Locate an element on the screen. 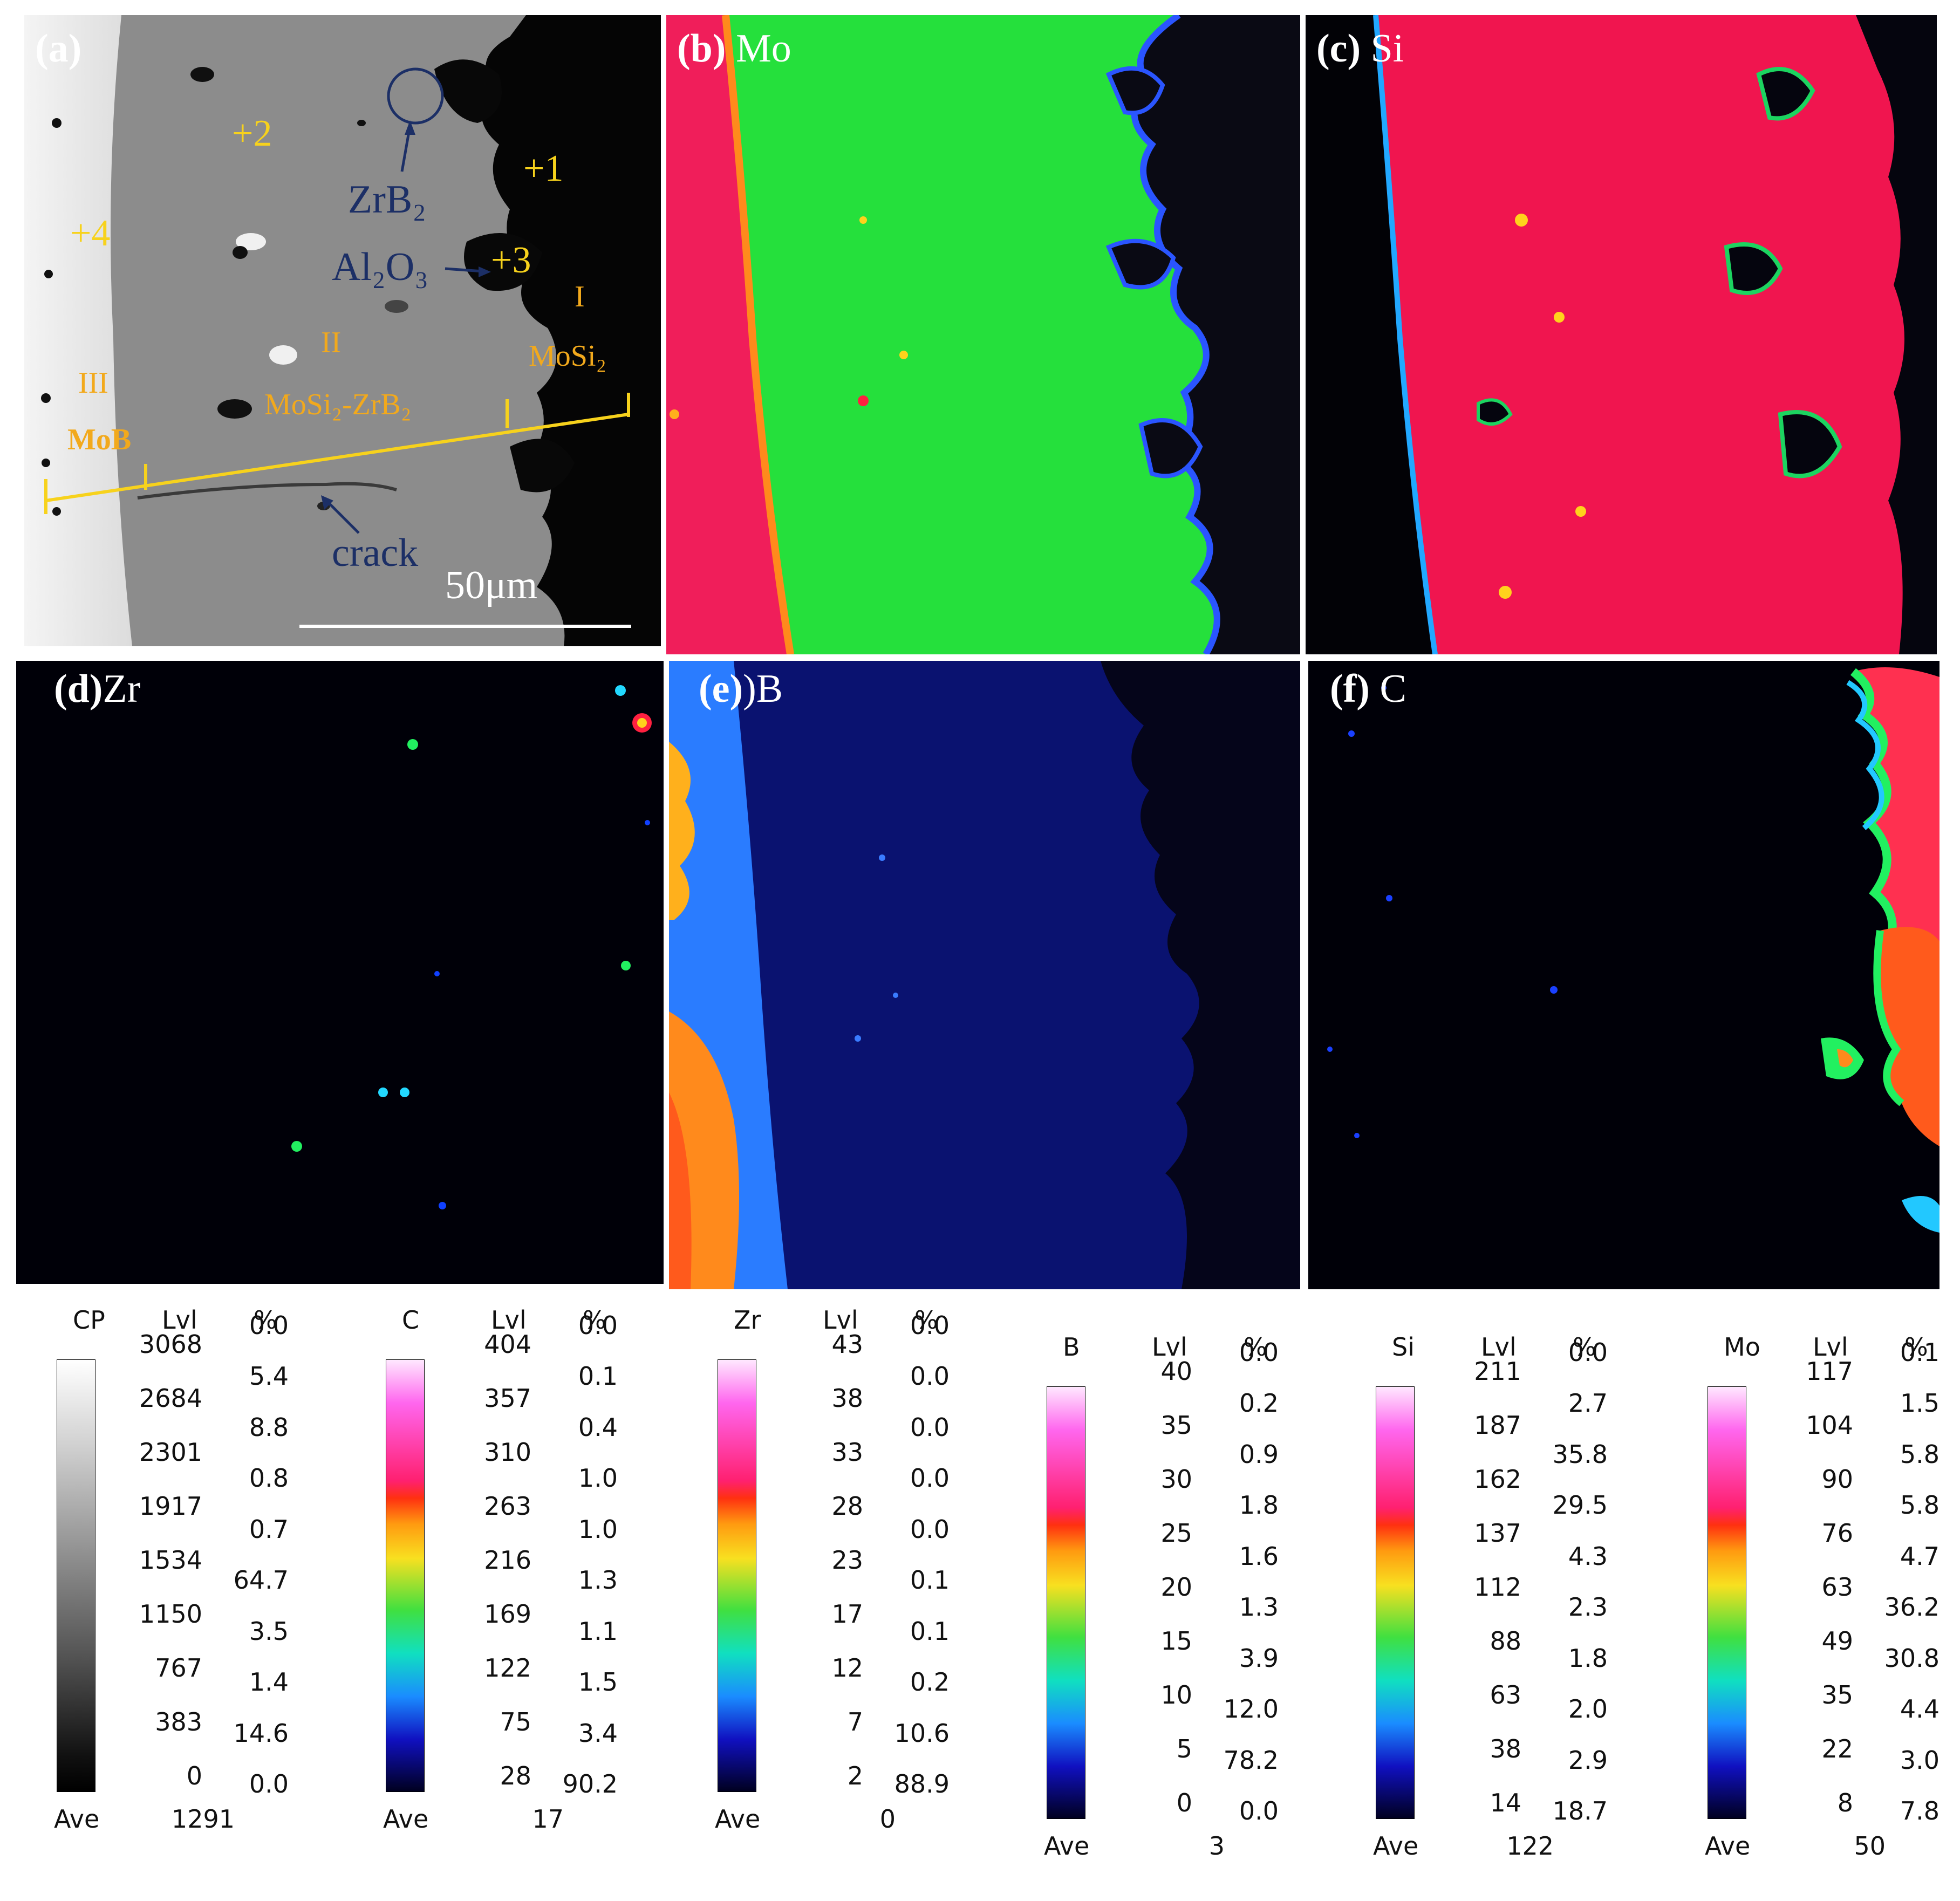 This screenshot has width=1960, height=1901. legend-percent-value: 1.8 is located at coordinates (1588, 1658).